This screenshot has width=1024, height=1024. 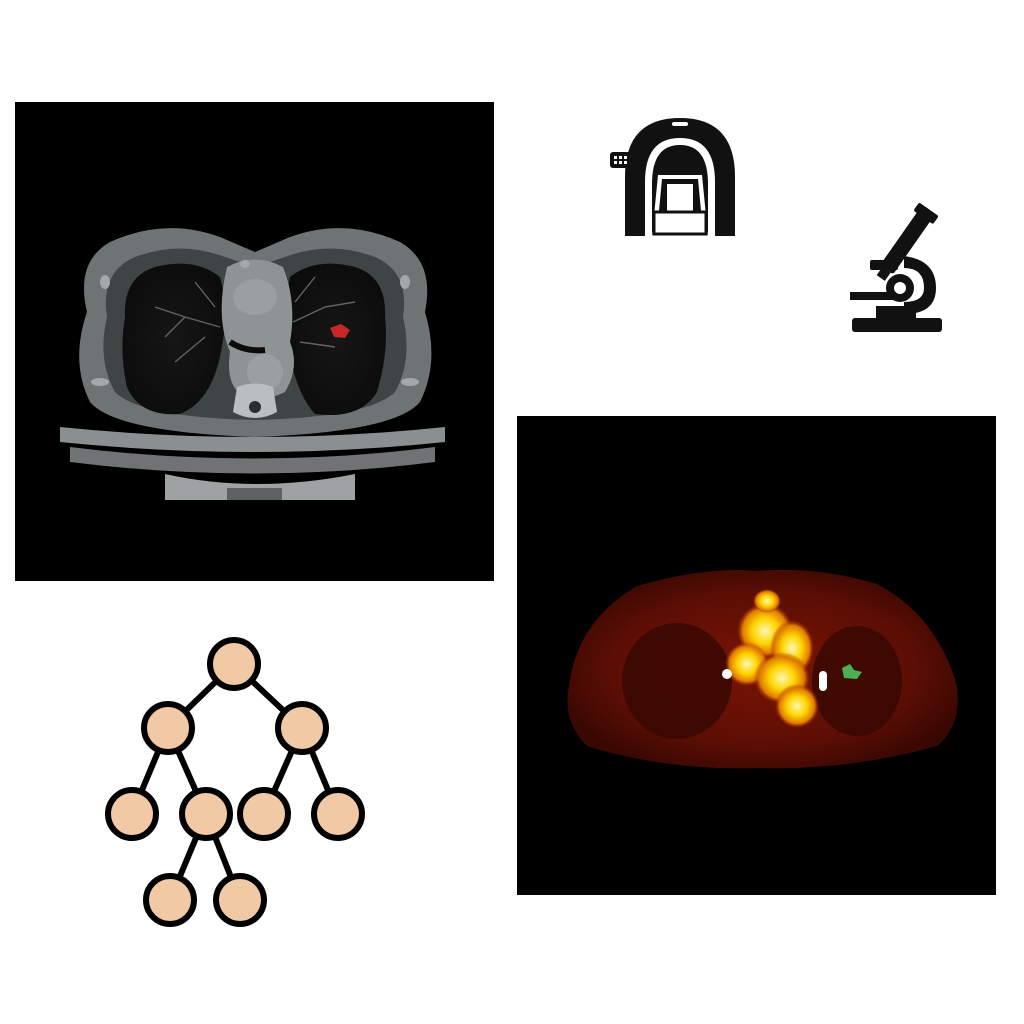 I want to click on ct-table-base, so click(x=260, y=487).